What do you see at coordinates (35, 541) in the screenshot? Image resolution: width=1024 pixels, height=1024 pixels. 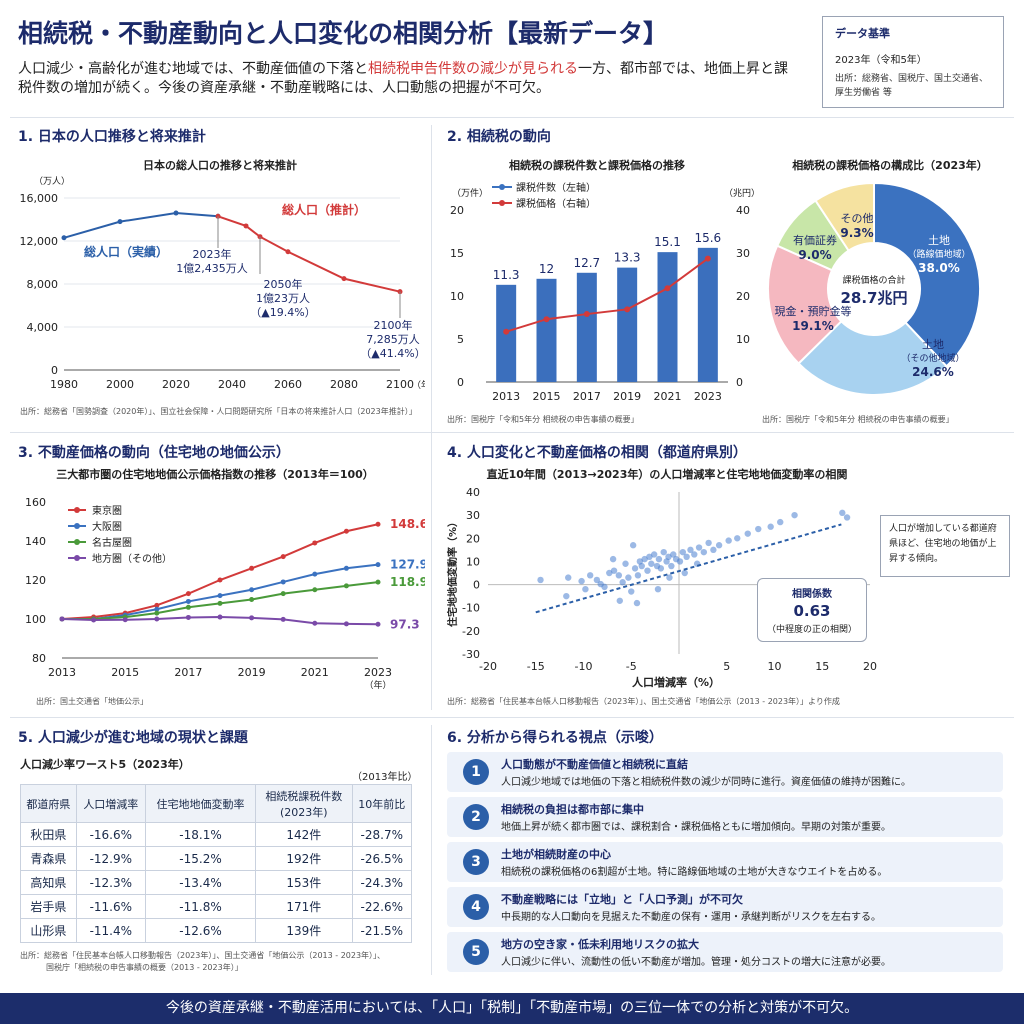 I see `y-tick-label: 140` at bounding box center [35, 541].